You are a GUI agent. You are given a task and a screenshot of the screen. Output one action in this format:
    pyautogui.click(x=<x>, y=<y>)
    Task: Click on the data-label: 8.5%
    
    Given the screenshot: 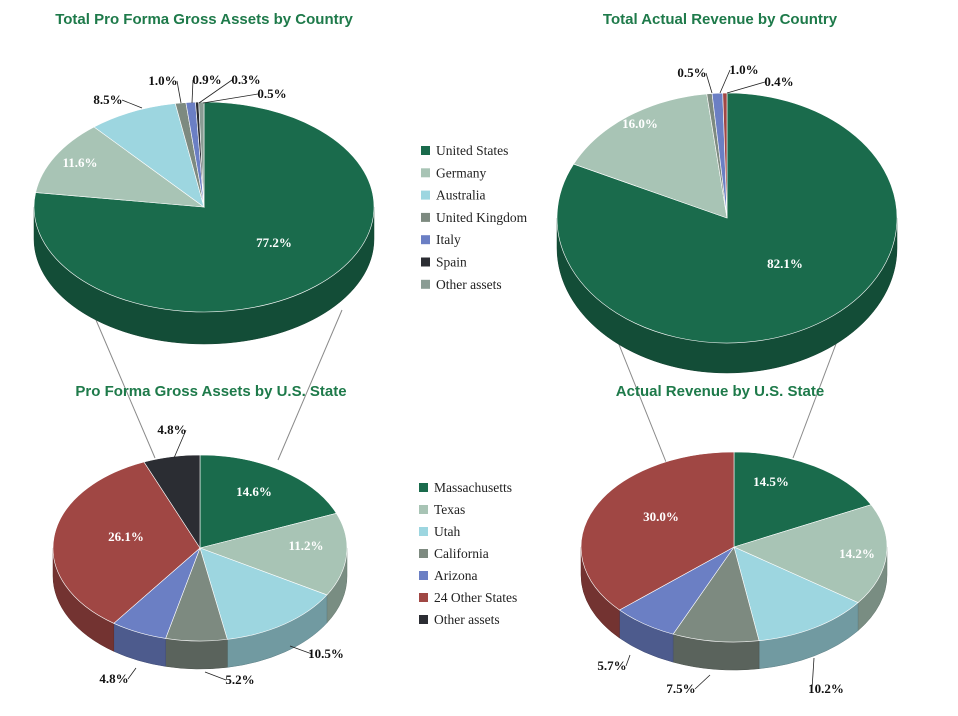 What is the action you would take?
    pyautogui.click(x=107, y=99)
    